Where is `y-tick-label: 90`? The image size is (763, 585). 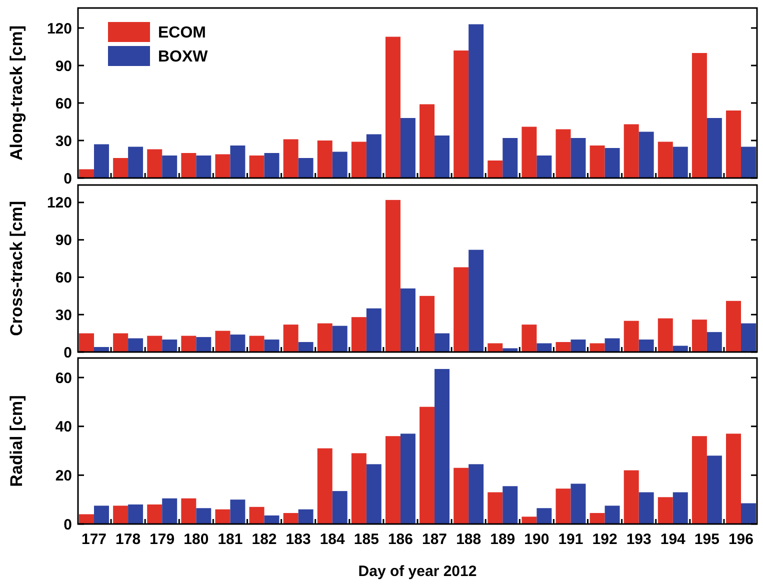
y-tick-label: 90 is located at coordinates (63, 66).